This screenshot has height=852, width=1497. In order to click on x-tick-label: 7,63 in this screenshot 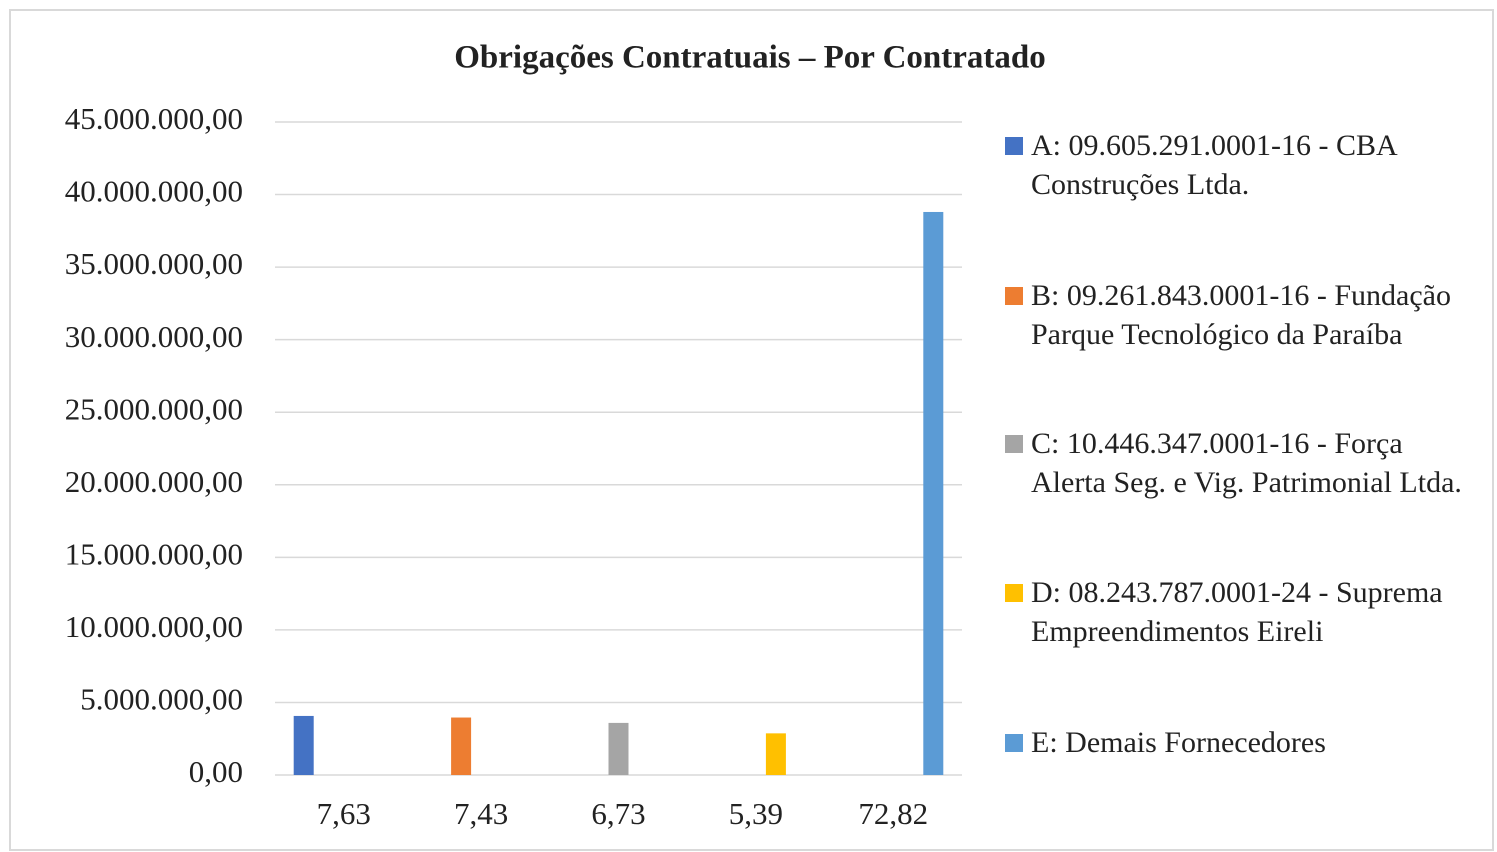, I will do `click(344, 813)`.